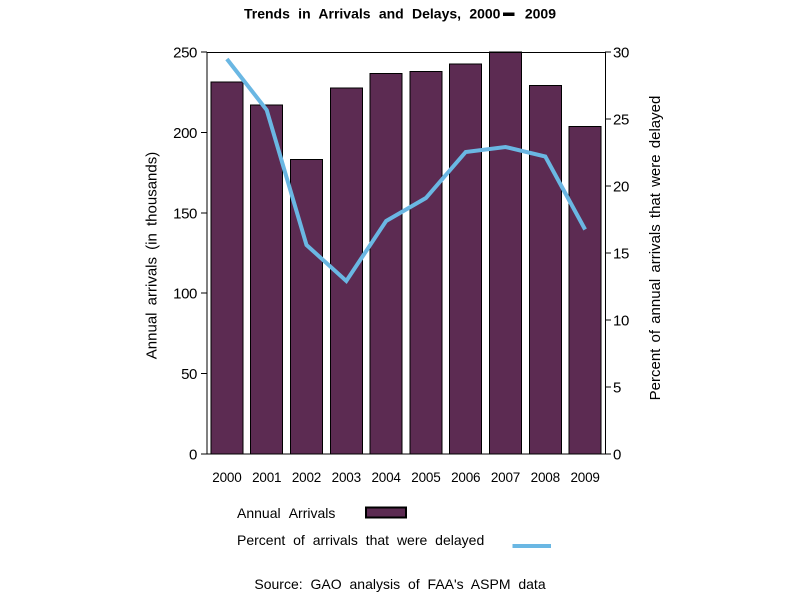  Describe the element at coordinates (545, 477) in the screenshot. I see `svg-text: 2008` at that location.